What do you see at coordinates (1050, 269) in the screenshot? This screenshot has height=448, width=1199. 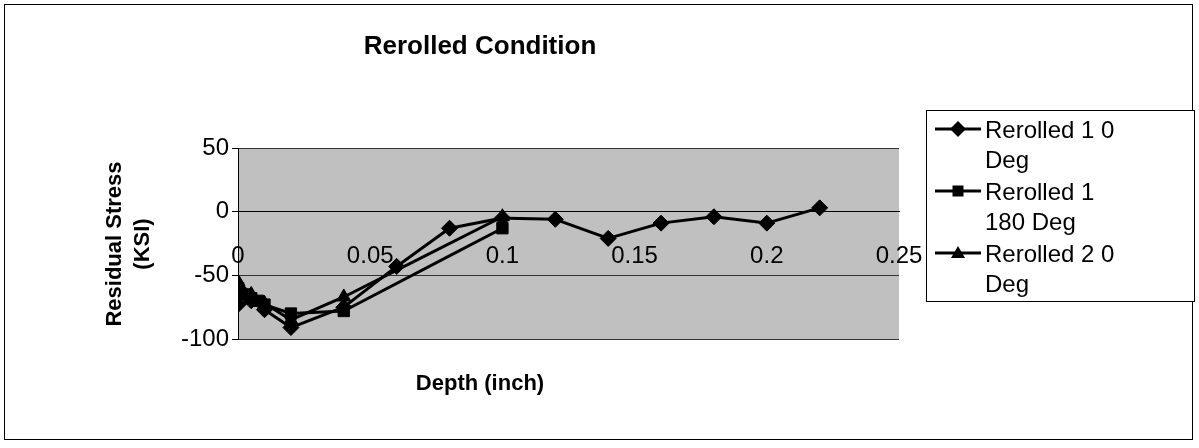 I see `legend-label: Rerolled 2 0 Deg` at bounding box center [1050, 269].